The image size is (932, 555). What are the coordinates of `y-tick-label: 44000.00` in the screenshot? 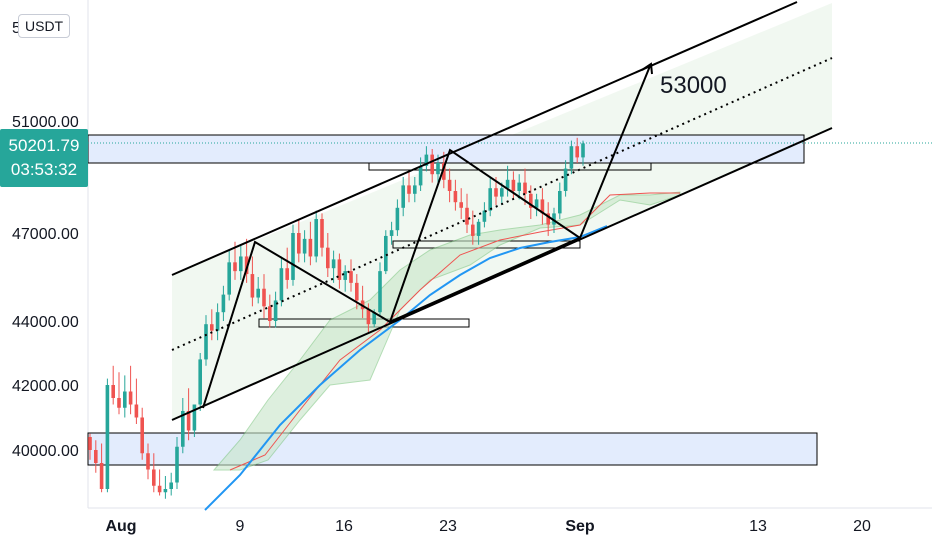 It's located at (45, 322).